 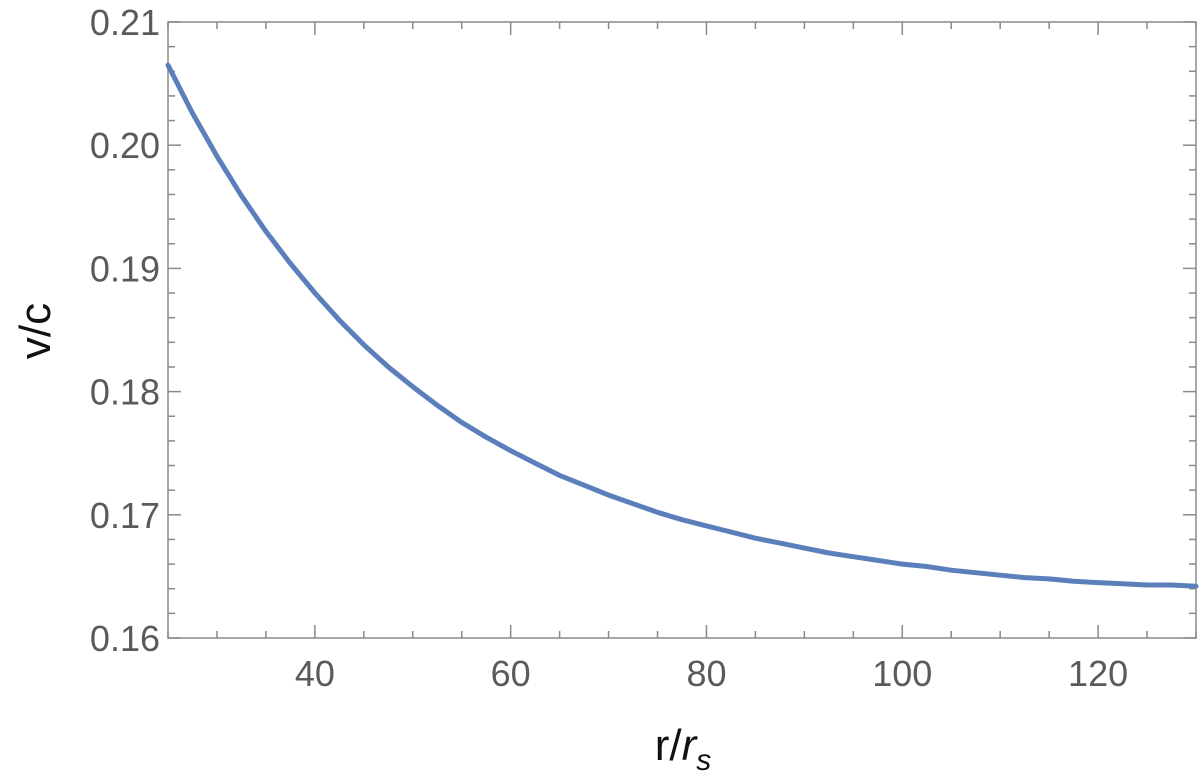 What do you see at coordinates (902, 673) in the screenshot?
I see `x-tick-label: 100` at bounding box center [902, 673].